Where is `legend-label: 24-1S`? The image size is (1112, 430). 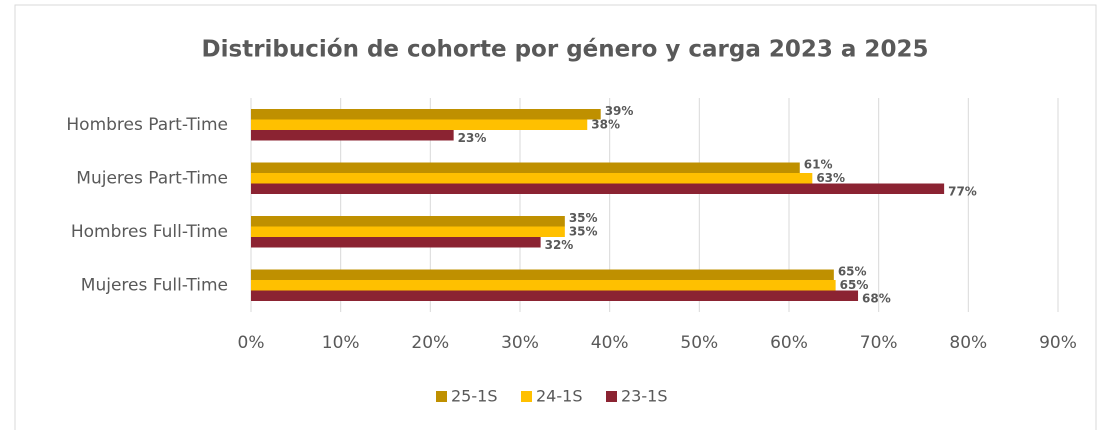 legend-label: 24-1S is located at coordinates (559, 396).